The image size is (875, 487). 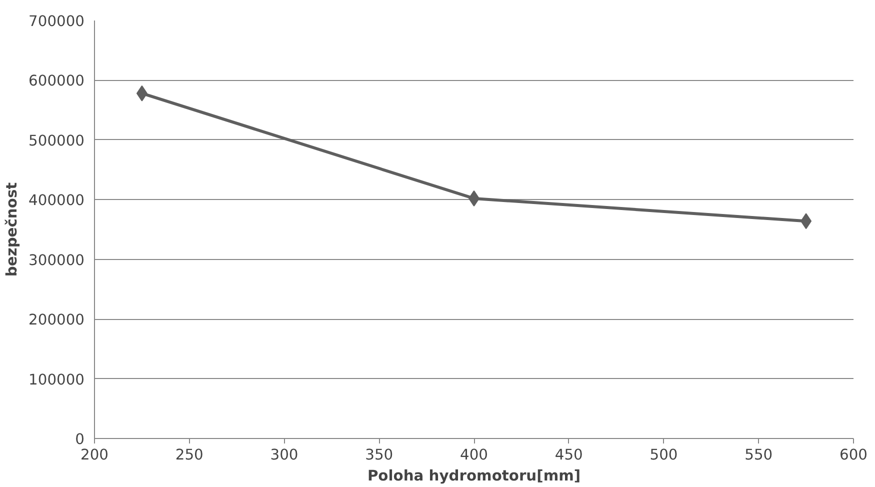 I want to click on y-tick-label: 100000, so click(x=56, y=379).